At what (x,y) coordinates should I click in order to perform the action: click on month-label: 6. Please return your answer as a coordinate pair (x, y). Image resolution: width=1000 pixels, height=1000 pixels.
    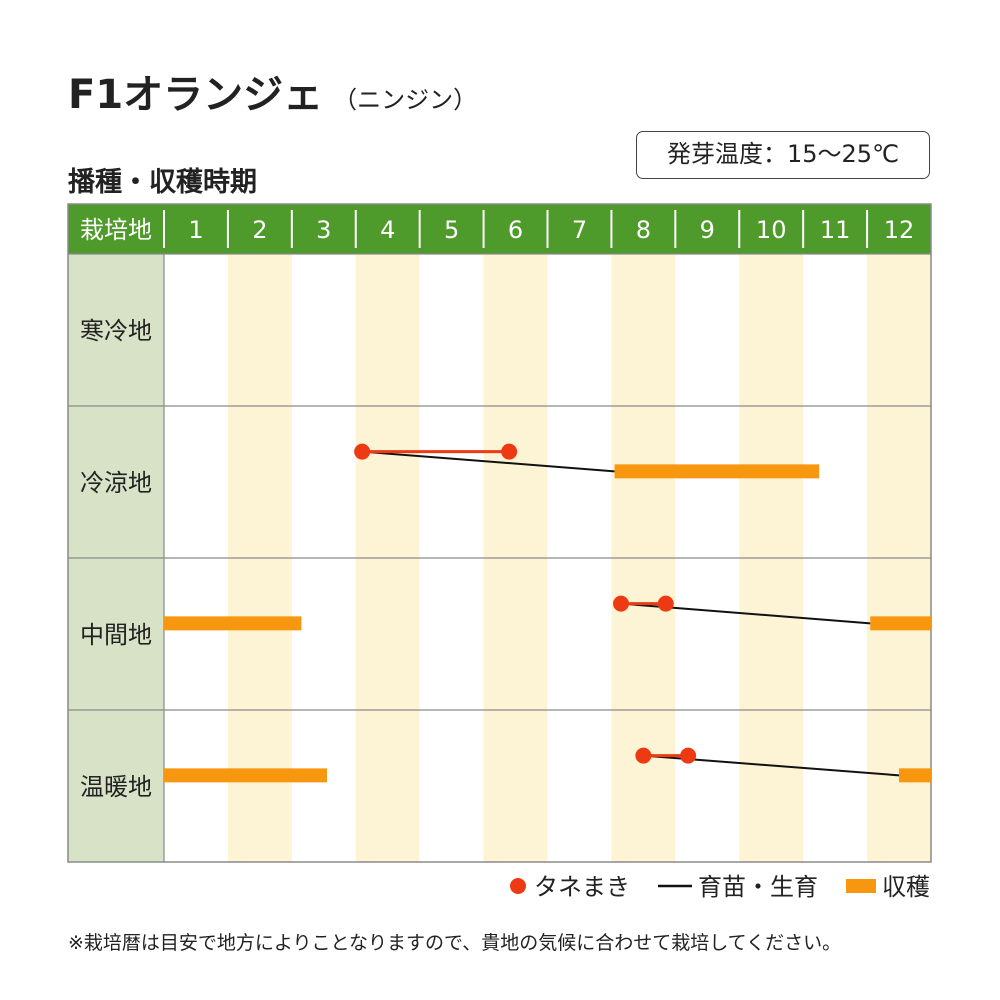
    Looking at the image, I should click on (515, 230).